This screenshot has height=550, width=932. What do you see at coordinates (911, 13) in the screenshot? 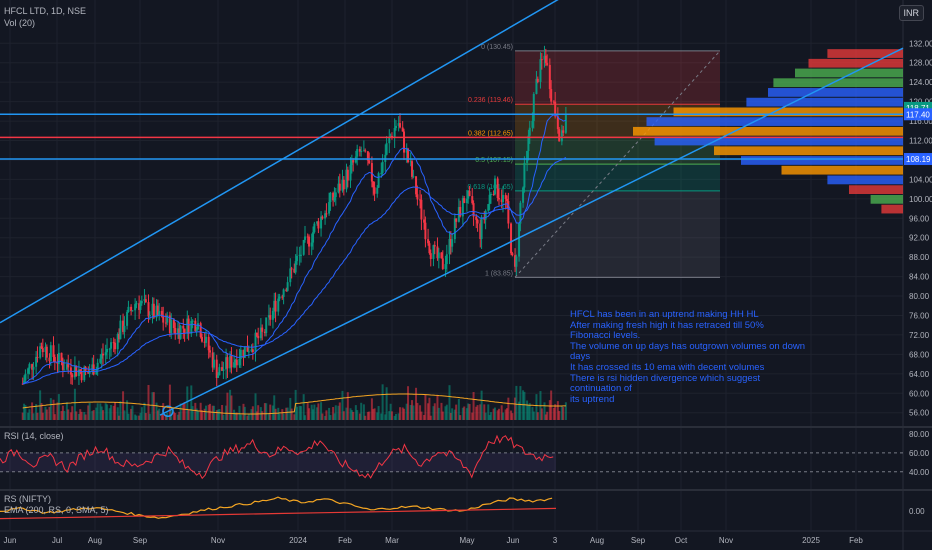
I see `currency-button: INR` at bounding box center [911, 13].